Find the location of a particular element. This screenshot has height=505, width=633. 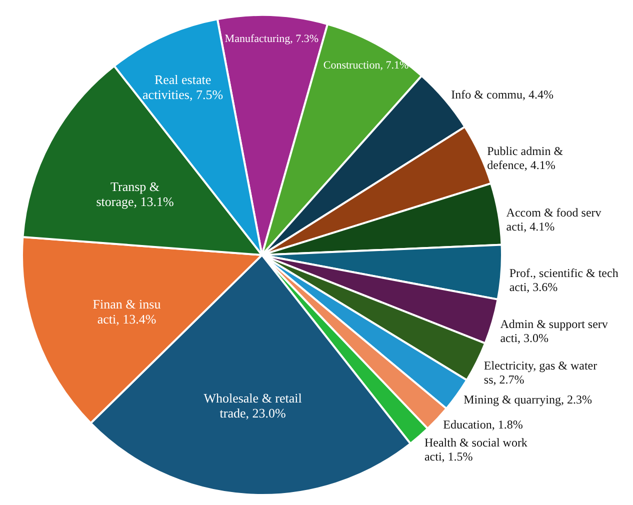

slice-label: Info & commu, 4.4% is located at coordinates (502, 95).